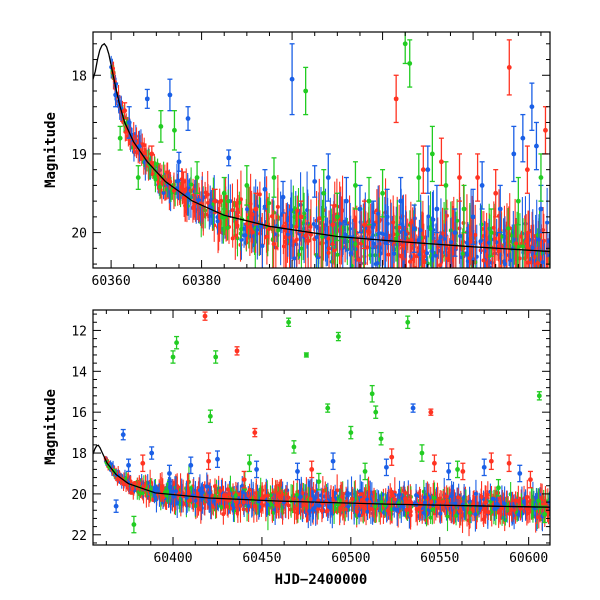 The image size is (600, 600). I want to click on bottom-y-tick-label: 14, so click(79, 372).